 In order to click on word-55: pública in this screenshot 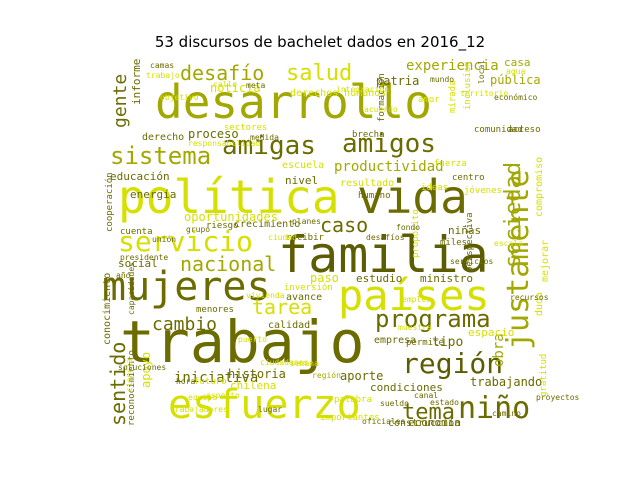, I will do `click(515, 80)`.